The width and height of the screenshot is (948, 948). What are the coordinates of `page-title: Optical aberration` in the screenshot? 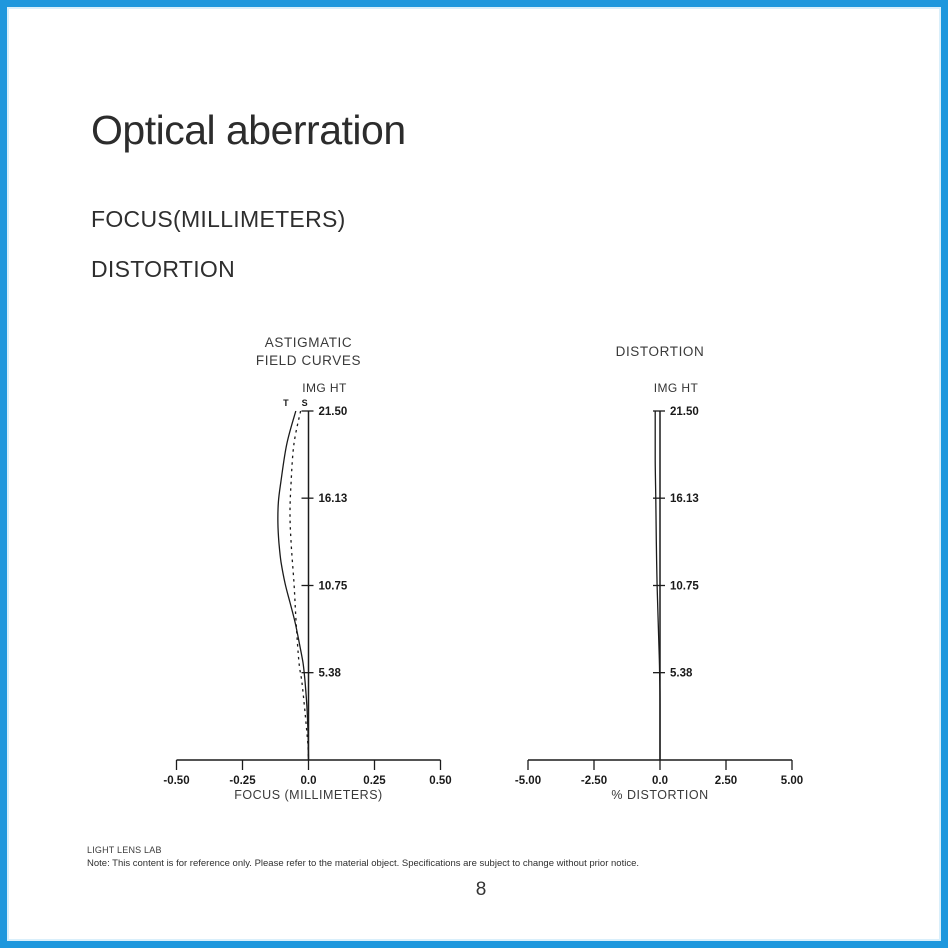 It's located at (248, 130).